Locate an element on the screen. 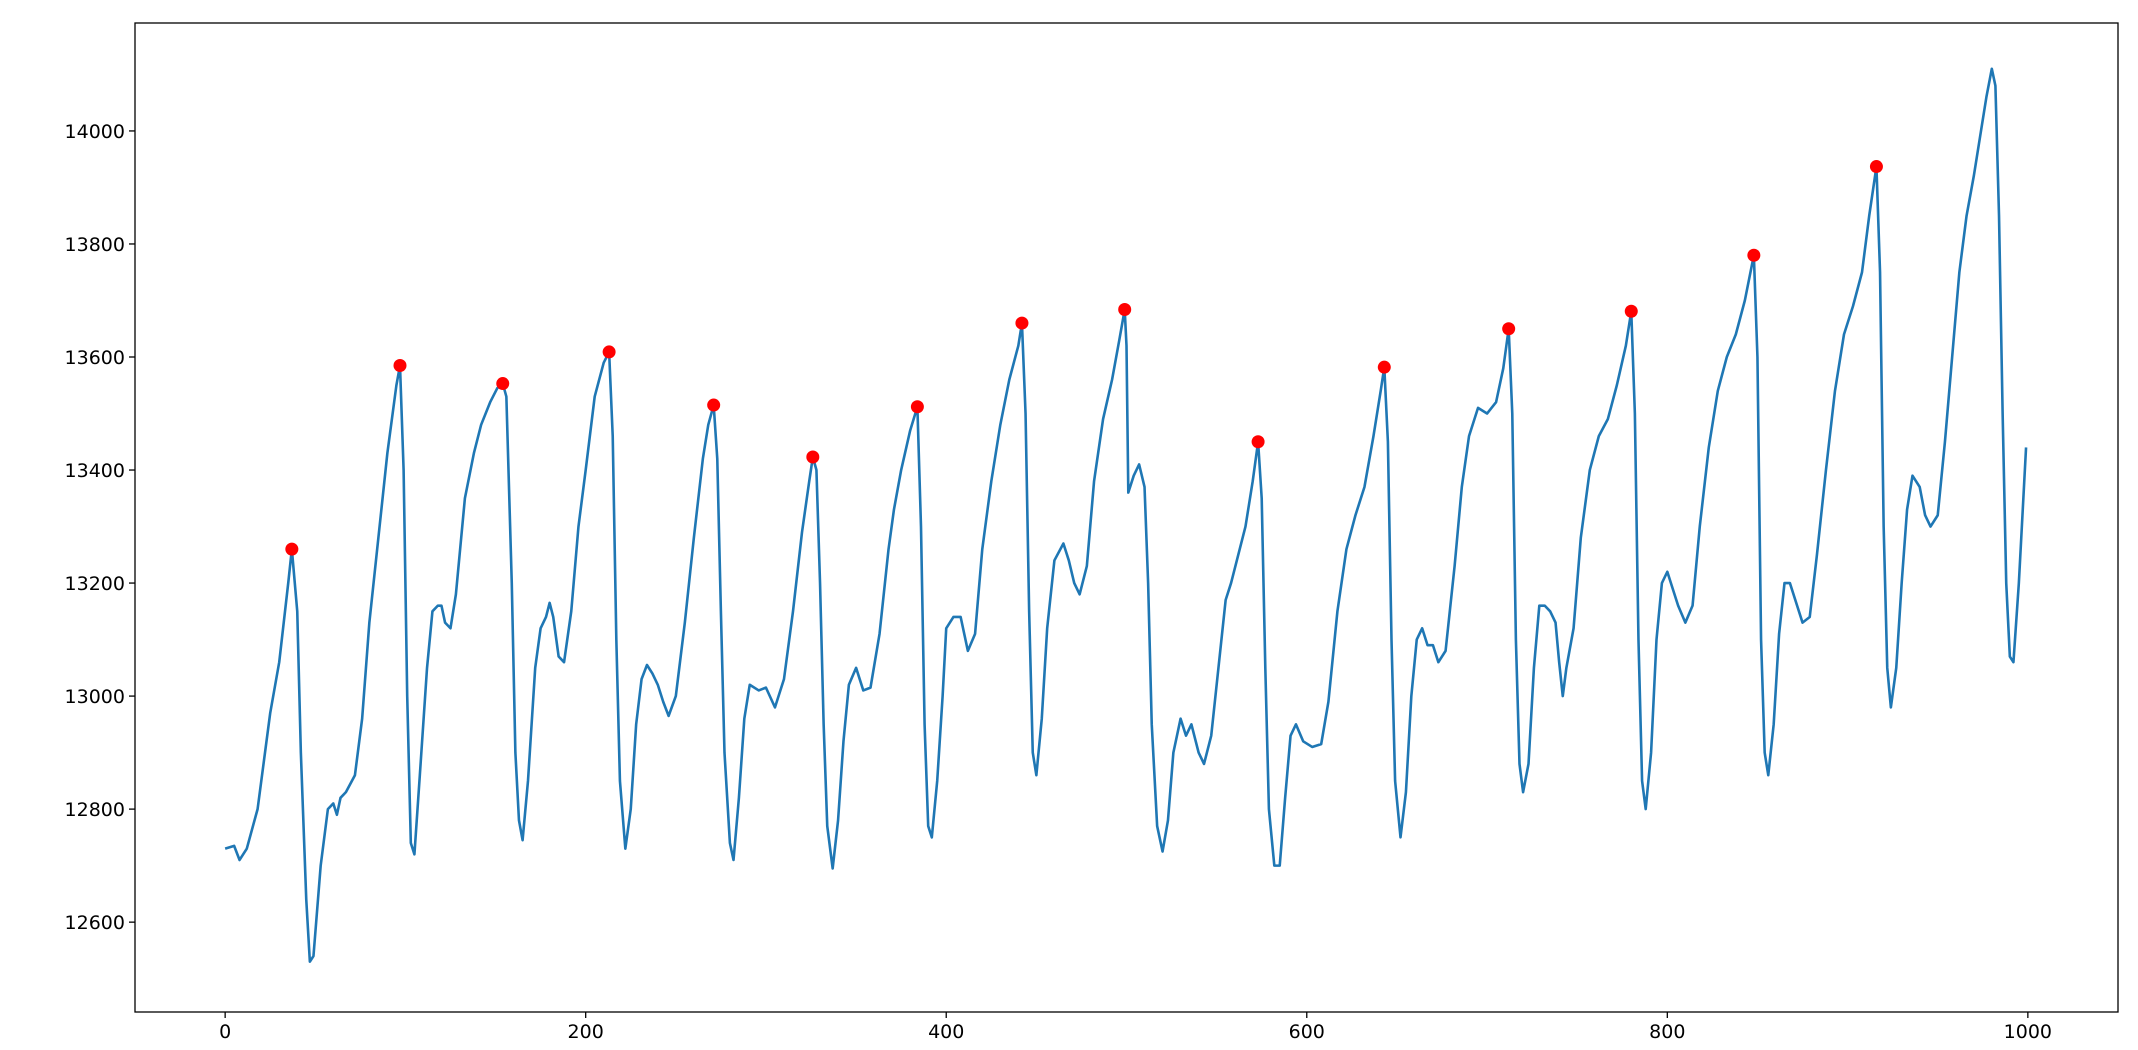  y-tick-label: 13200 is located at coordinates (95, 584).